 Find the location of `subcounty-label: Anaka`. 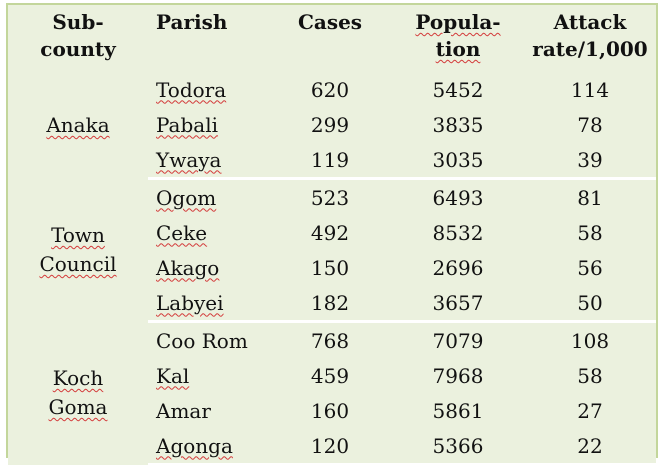

subcounty-label: Anaka is located at coordinates (78, 124).